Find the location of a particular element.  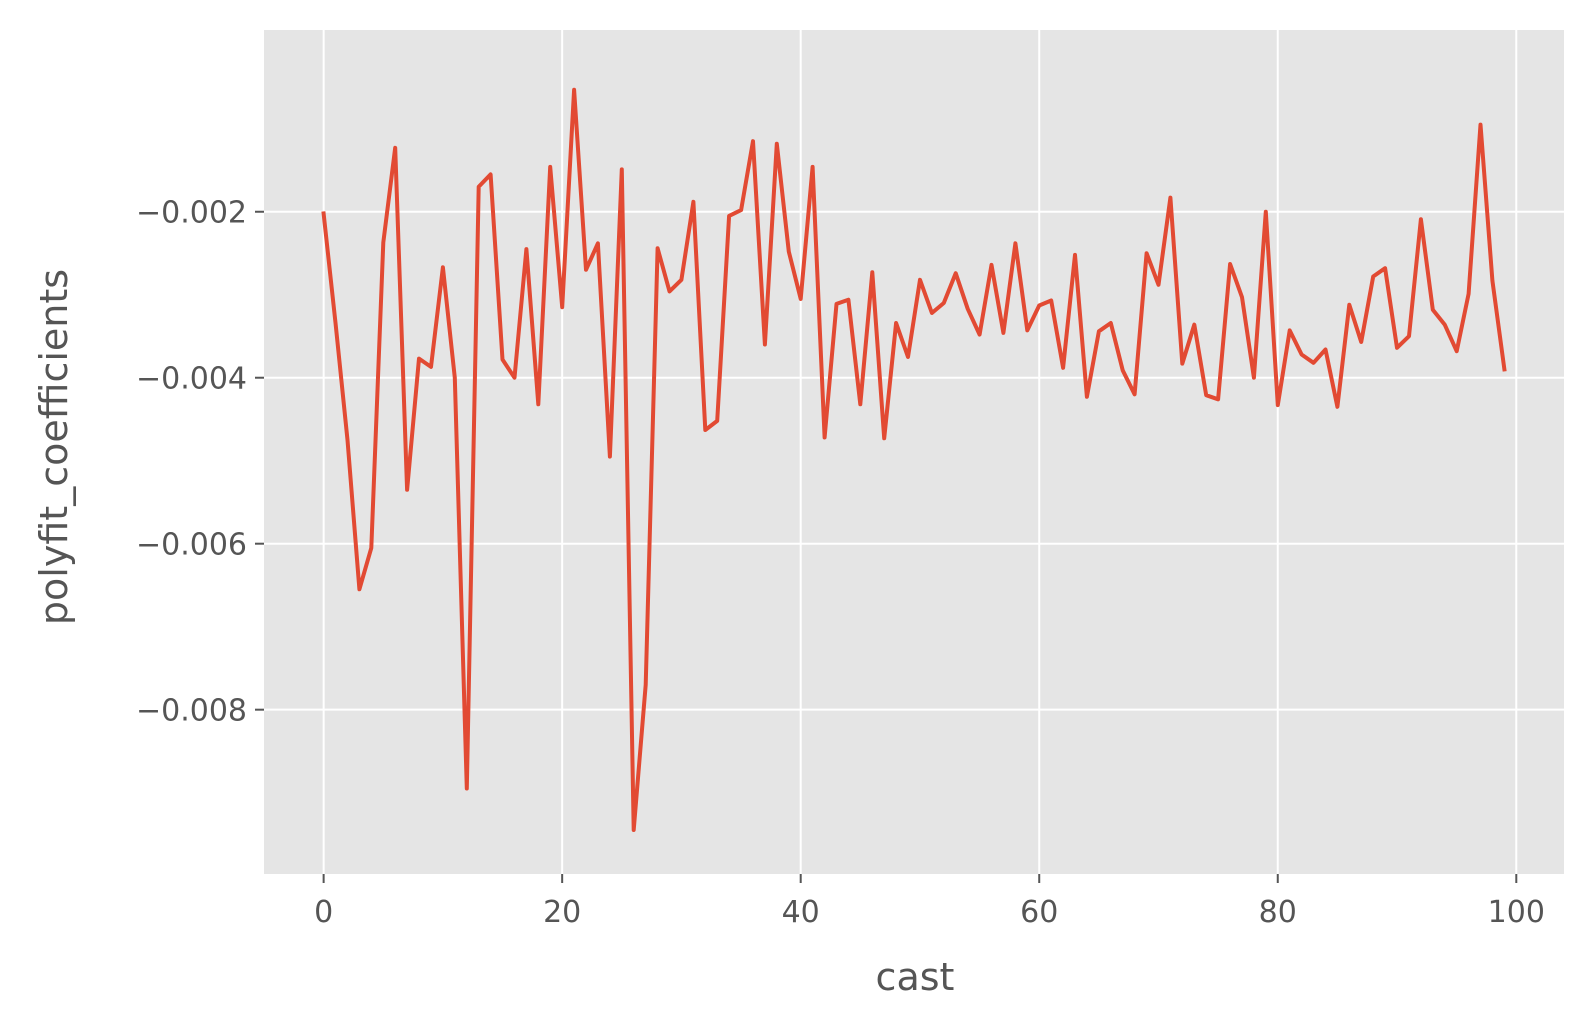

x-tick-label: 40 is located at coordinates (801, 912).